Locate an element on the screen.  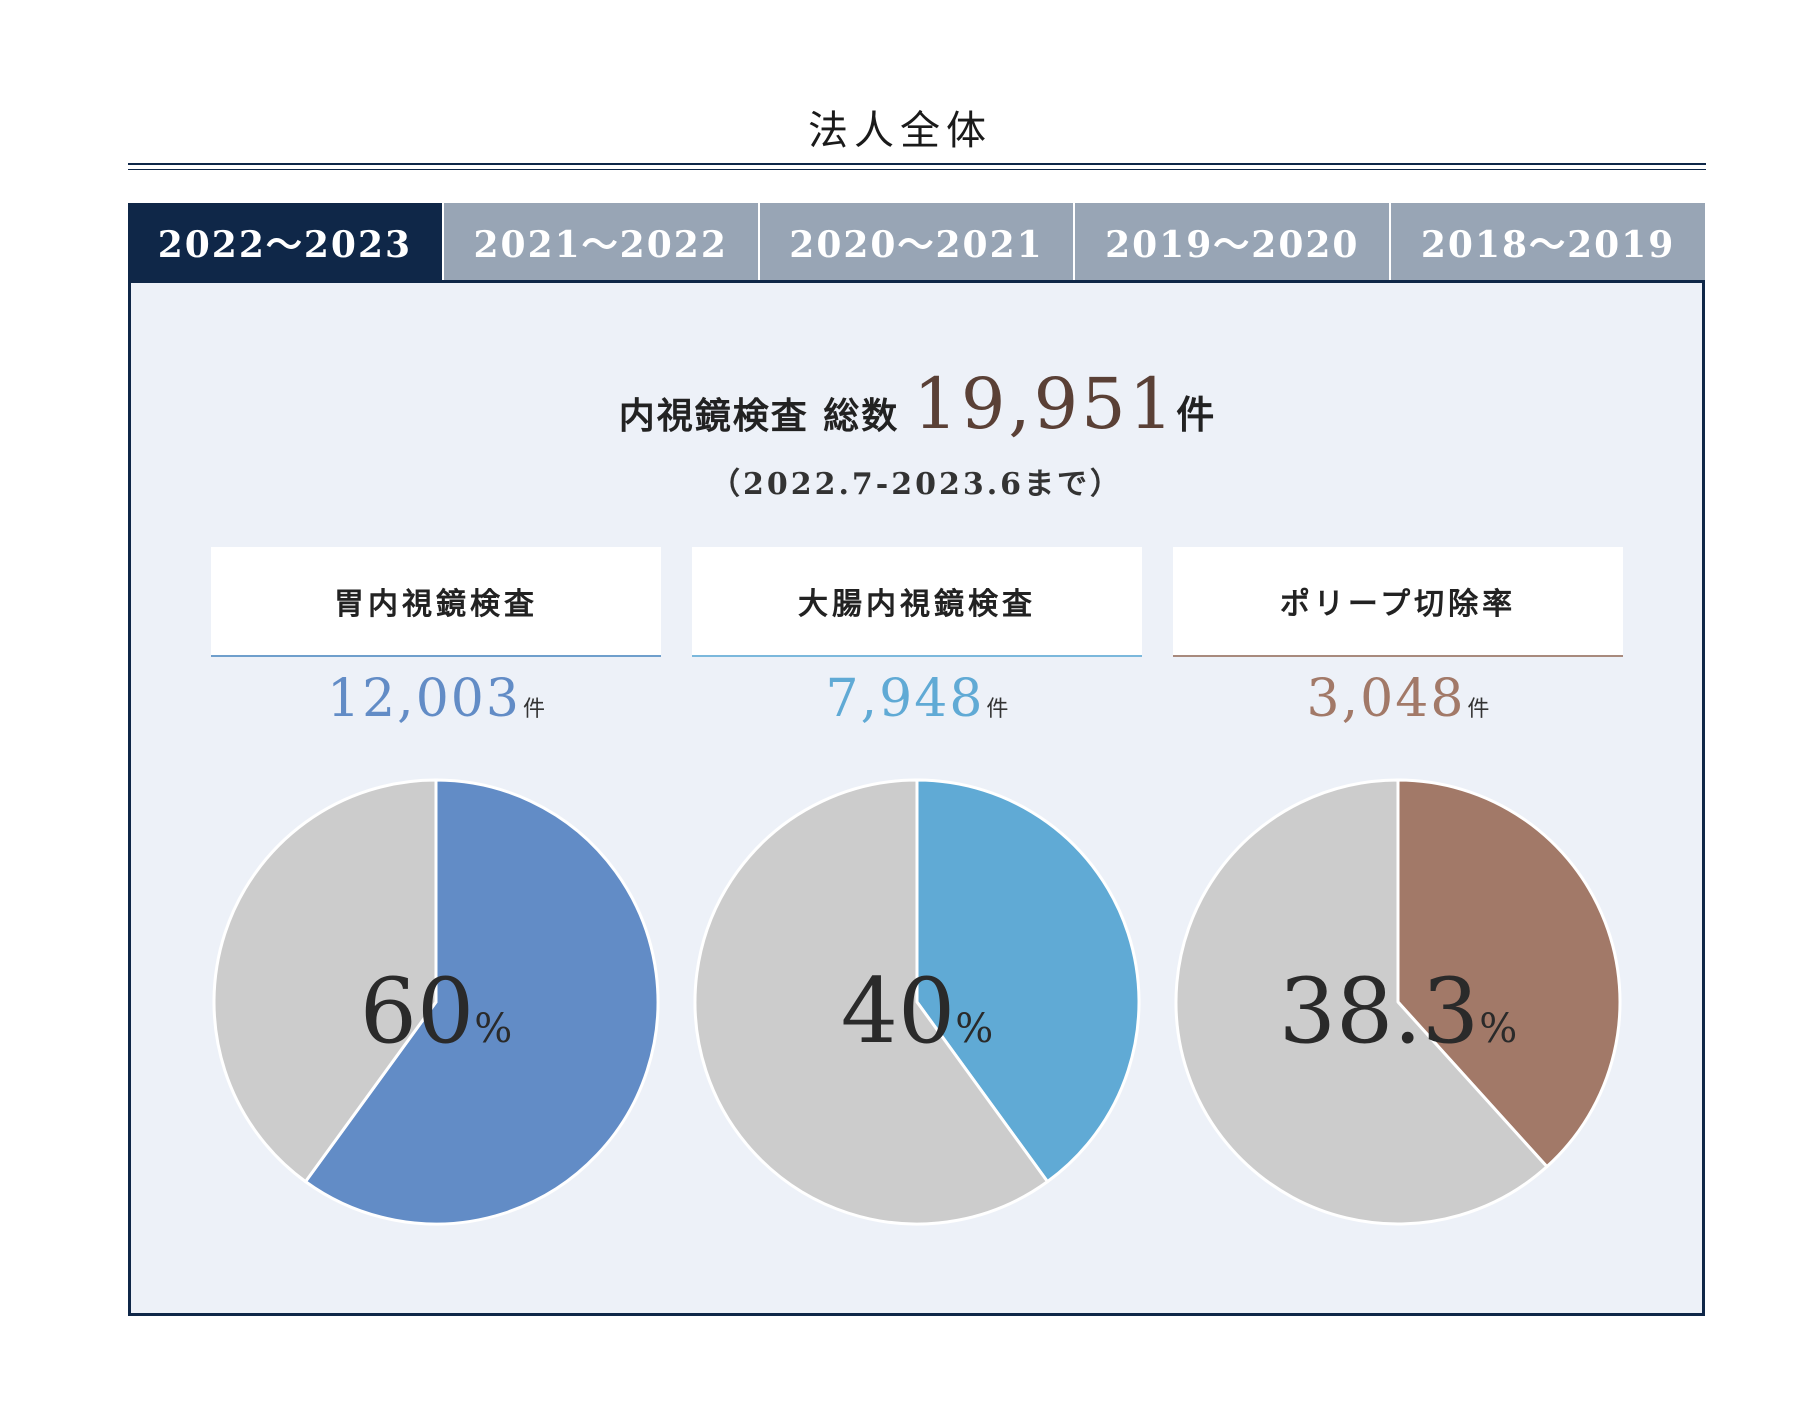
percent-value: 60 is located at coordinates (417, 1011).